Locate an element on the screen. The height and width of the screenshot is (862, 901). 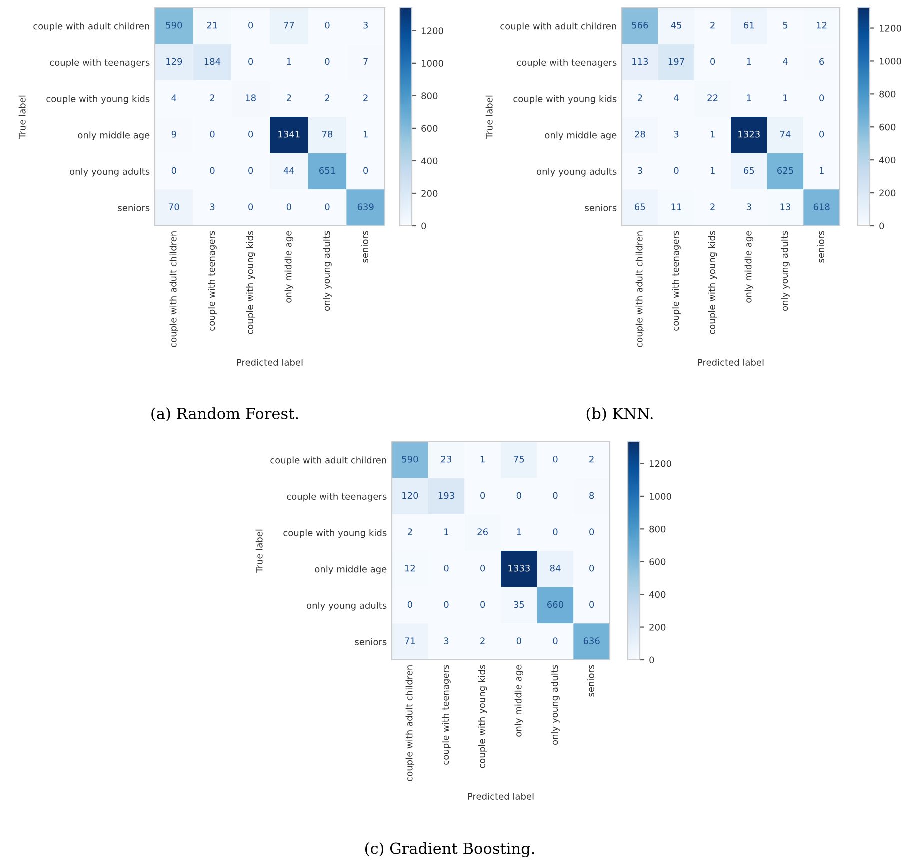
data-label: 11 is located at coordinates (677, 207).